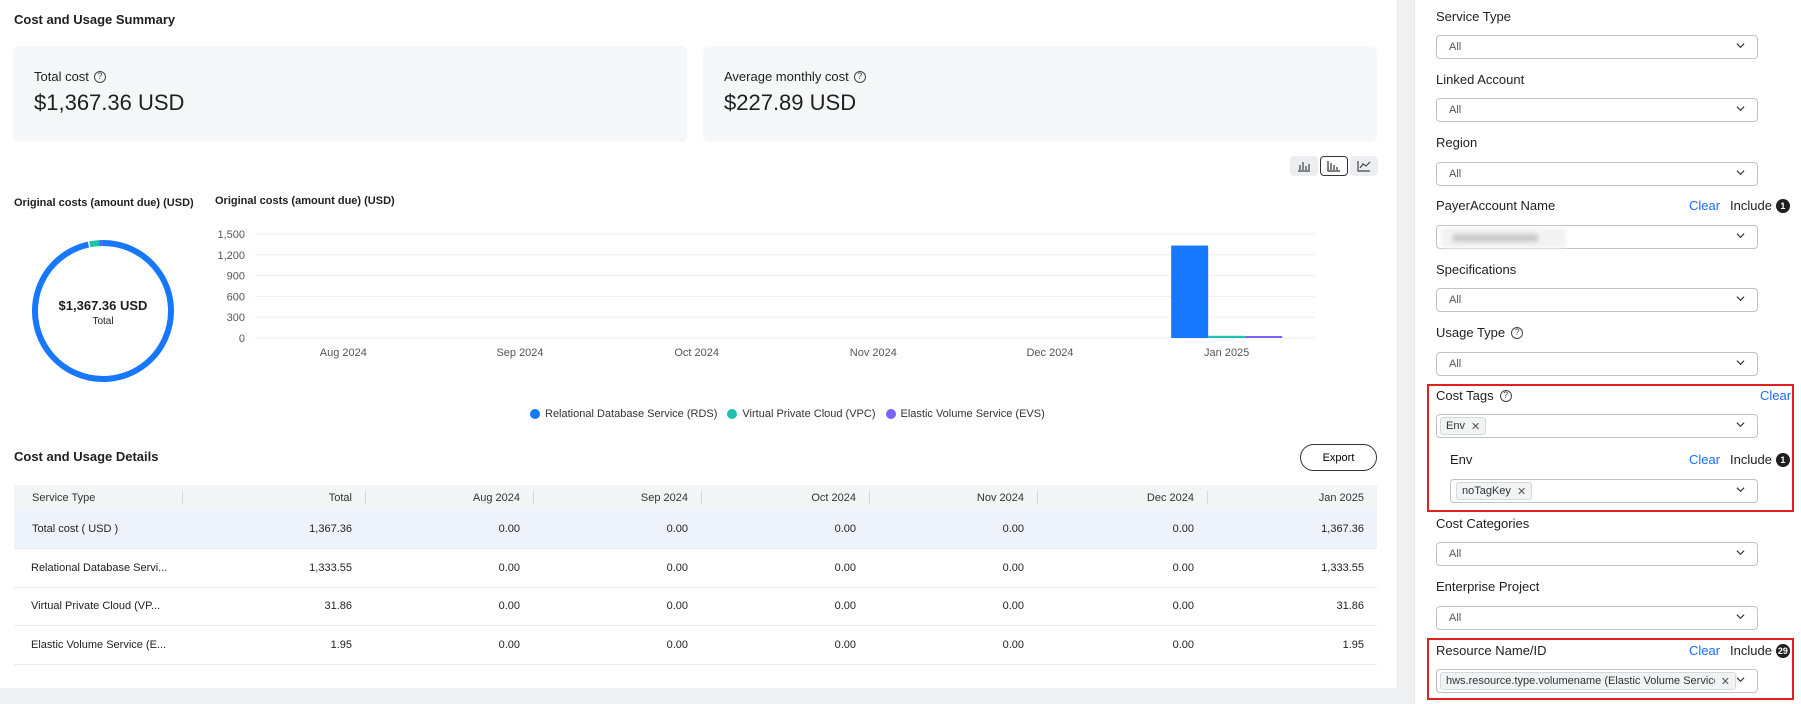 This screenshot has height=704, width=1801. Describe the element at coordinates (1491, 650) in the screenshot. I see `resource-label: Resource Name/ID` at that location.